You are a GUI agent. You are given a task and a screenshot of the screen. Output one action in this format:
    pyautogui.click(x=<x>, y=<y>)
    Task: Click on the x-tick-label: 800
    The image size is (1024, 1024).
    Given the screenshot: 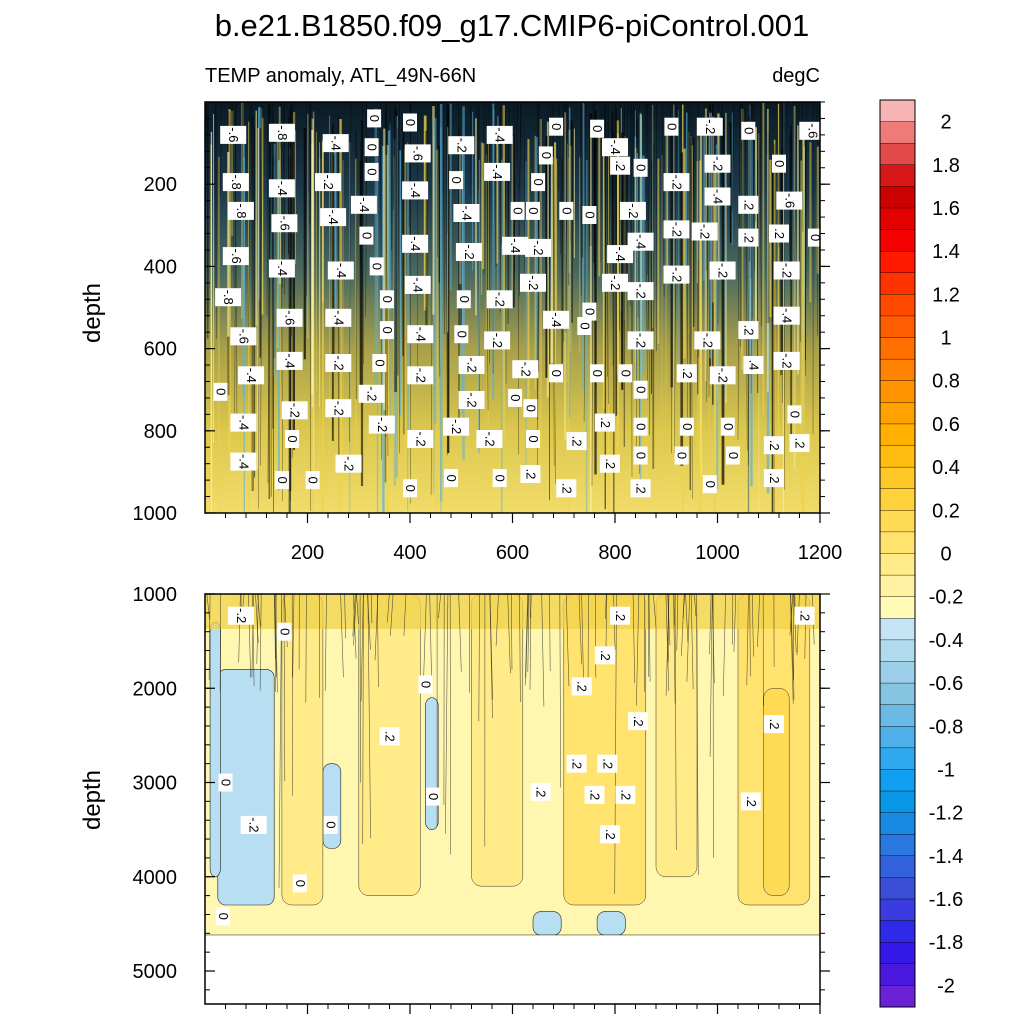 What is the action you would take?
    pyautogui.click(x=614, y=553)
    